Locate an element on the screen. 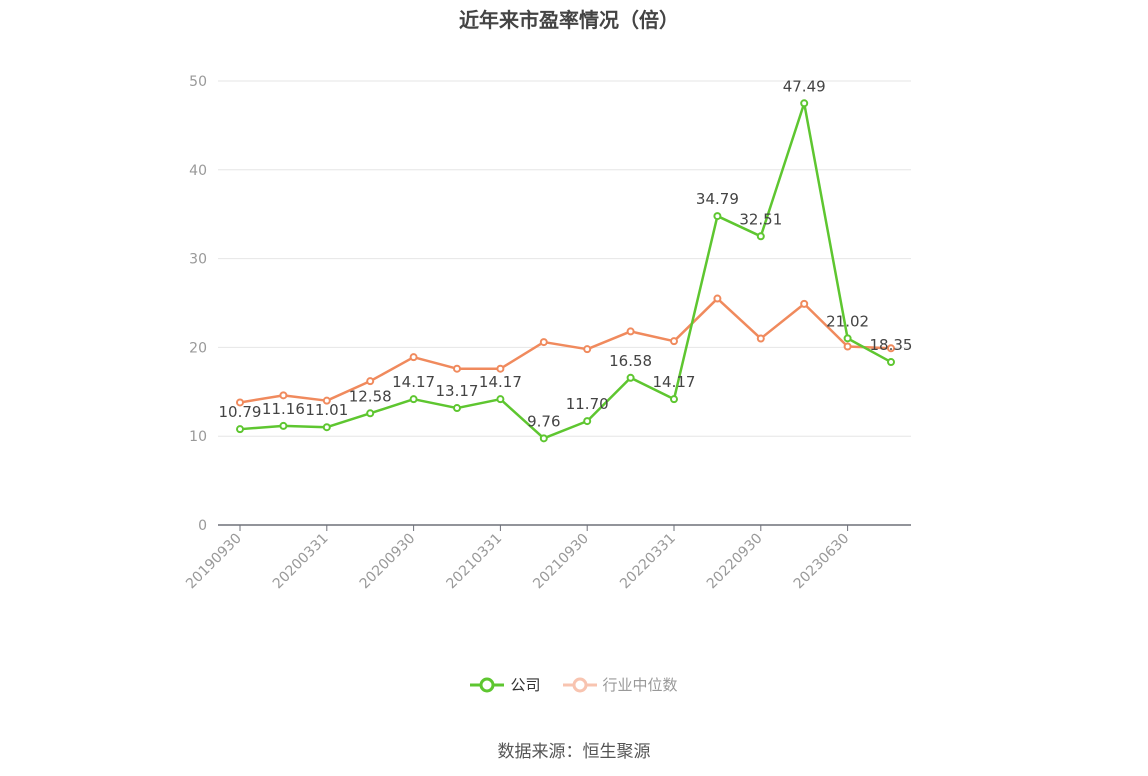  data-label: 9.76 is located at coordinates (543, 421).